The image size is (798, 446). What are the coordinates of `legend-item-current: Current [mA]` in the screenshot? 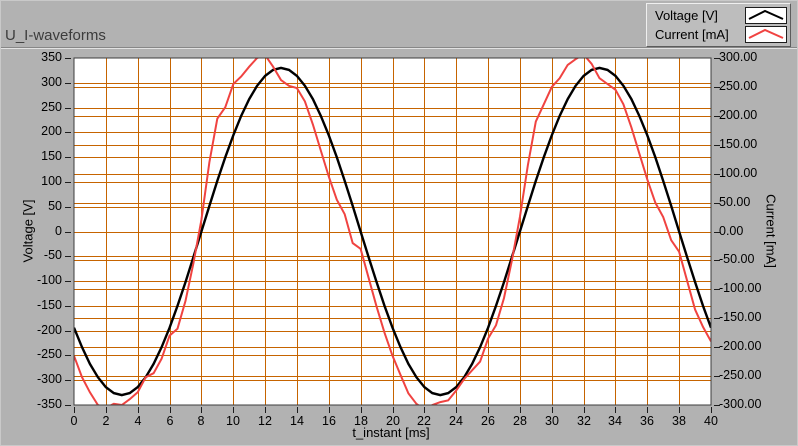 It's located at (718, 34).